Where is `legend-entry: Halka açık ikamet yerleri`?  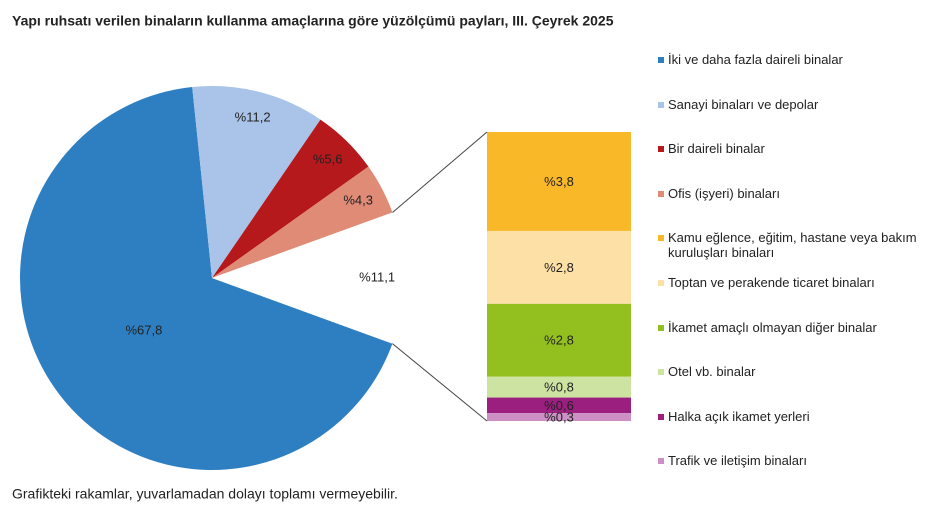 legend-entry: Halka açık ikamet yerleri is located at coordinates (788, 416).